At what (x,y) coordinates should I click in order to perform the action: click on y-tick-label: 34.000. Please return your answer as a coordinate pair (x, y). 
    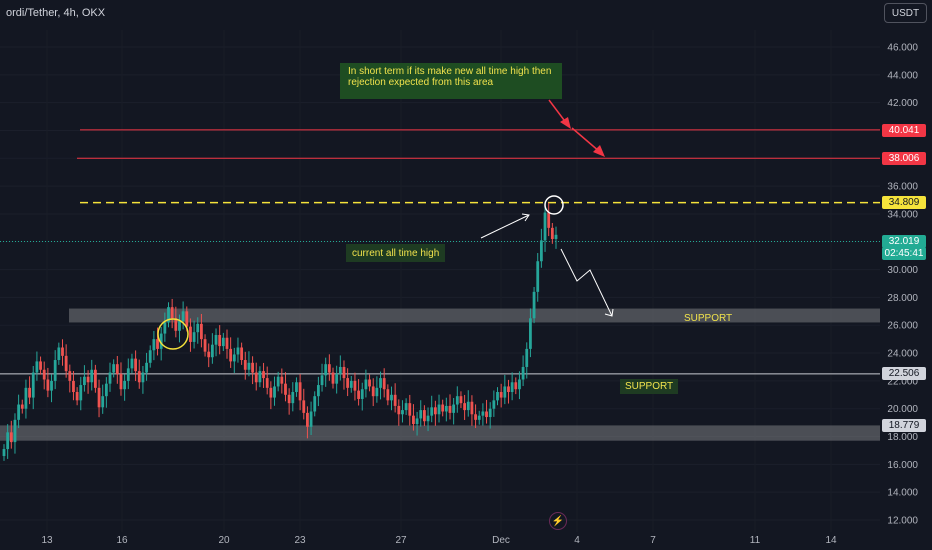
    Looking at the image, I should click on (902, 214).